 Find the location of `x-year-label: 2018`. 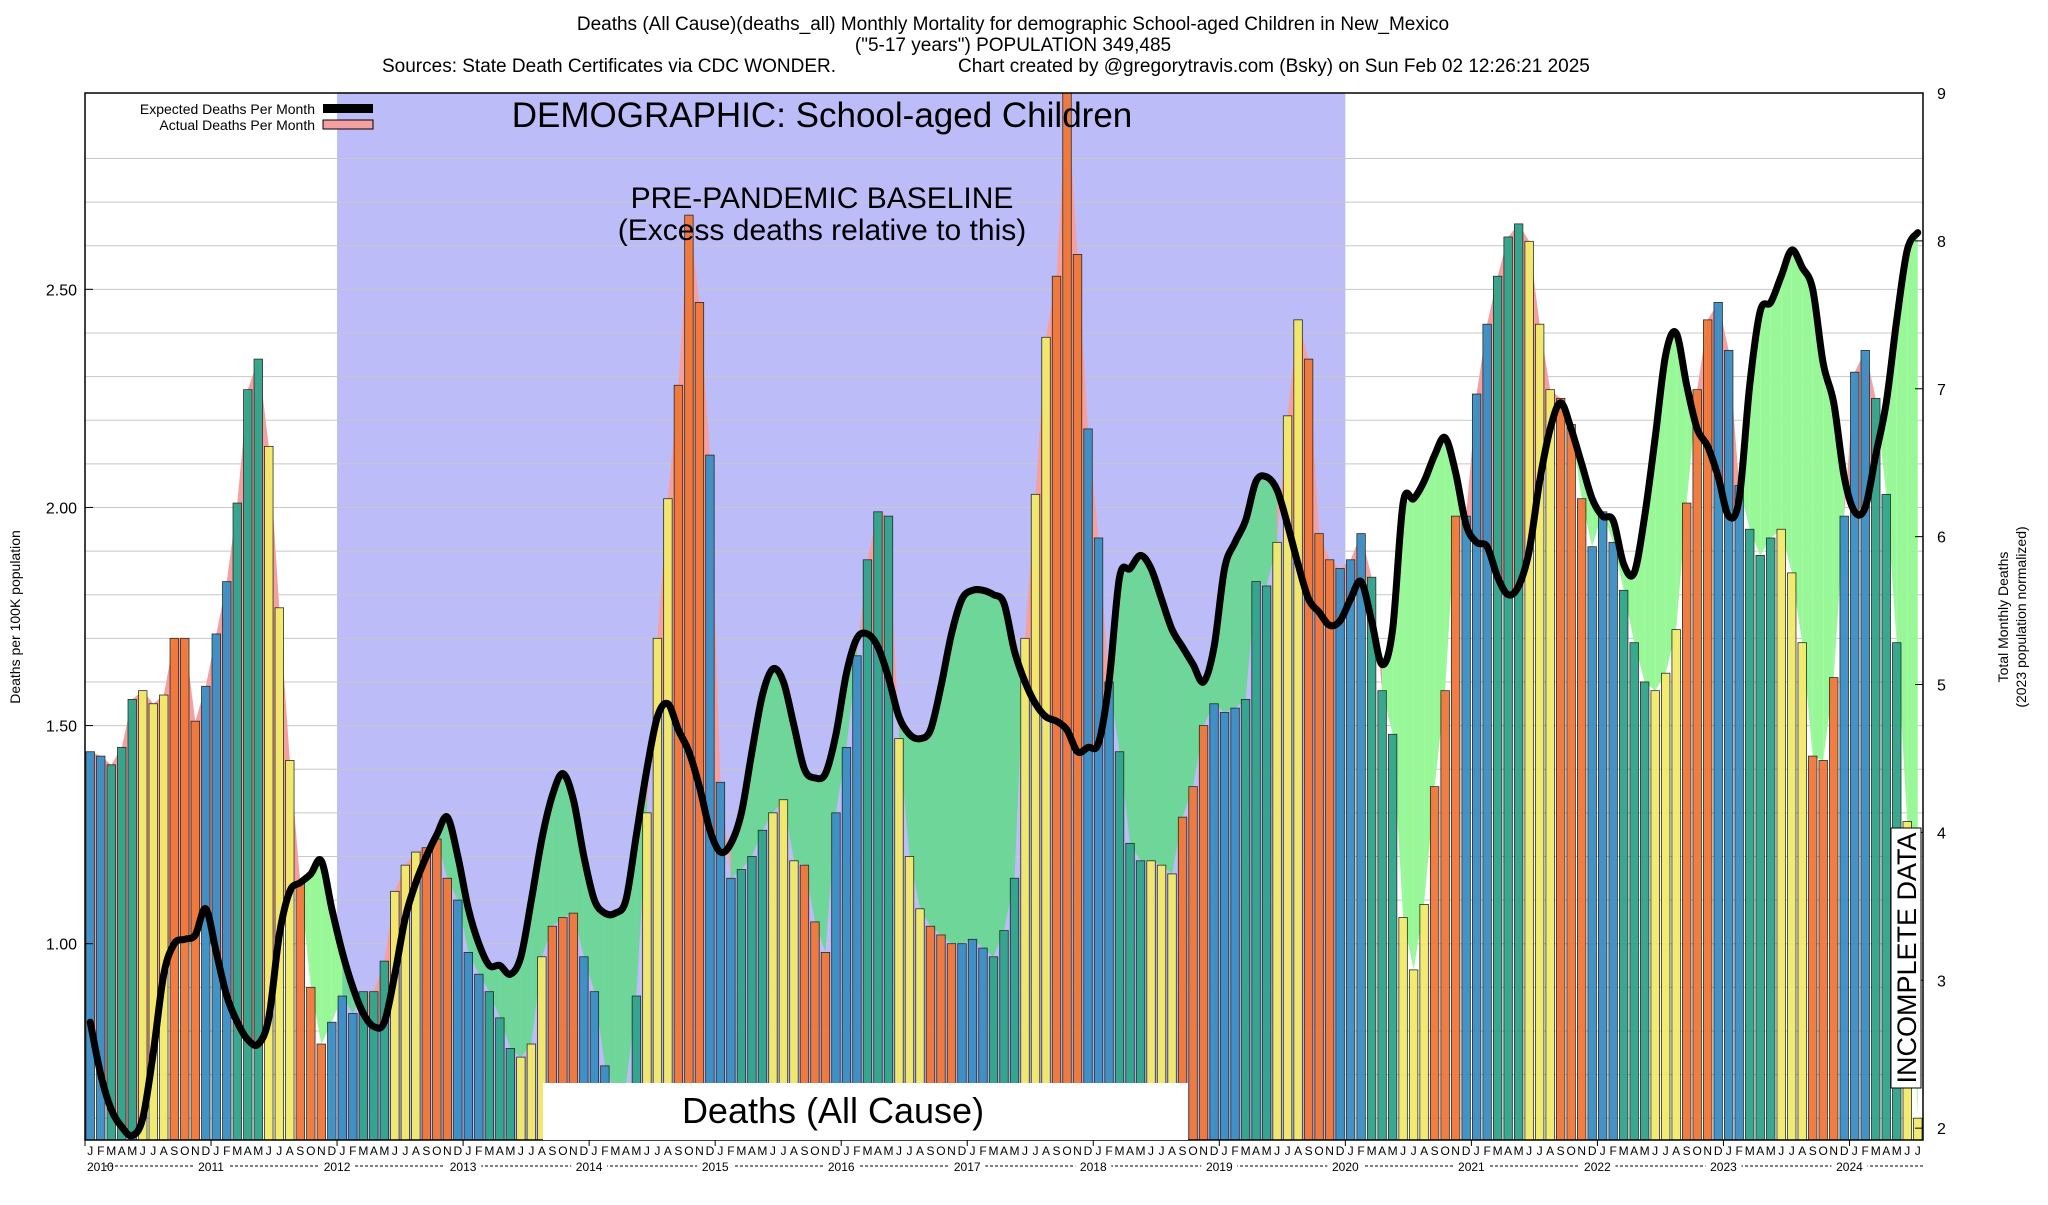

x-year-label: 2018 is located at coordinates (1093, 1167).